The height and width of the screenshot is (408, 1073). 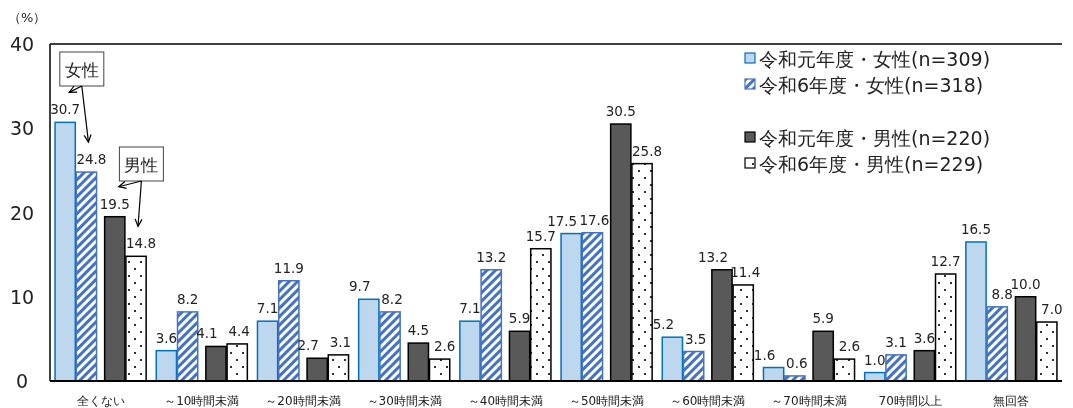 I want to click on x-tick-label: ～20時間未満, so click(x=303, y=401).